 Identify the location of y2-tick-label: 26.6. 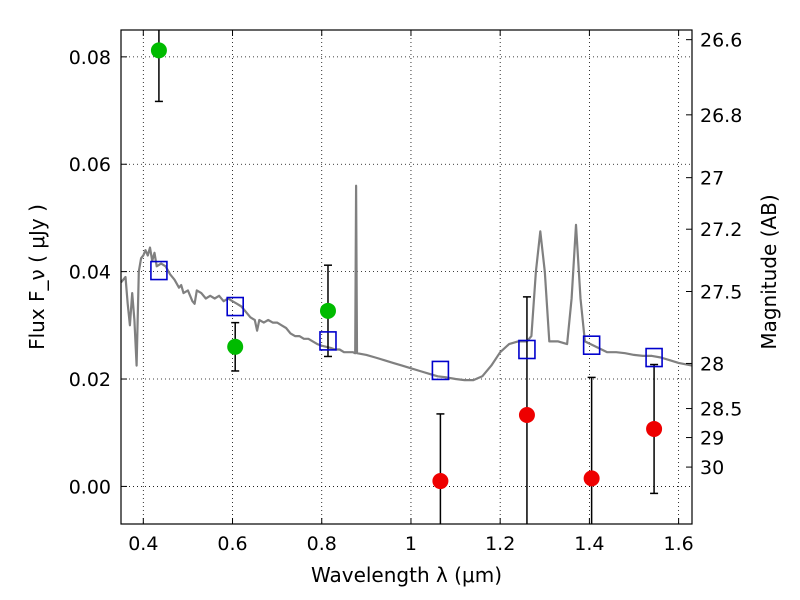
(721, 41).